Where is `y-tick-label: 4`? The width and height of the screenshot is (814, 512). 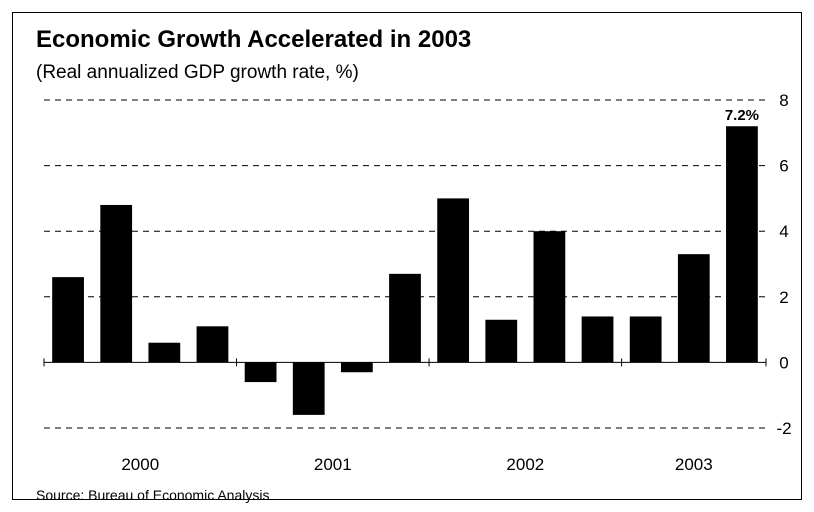
y-tick-label: 4 is located at coordinates (783, 231).